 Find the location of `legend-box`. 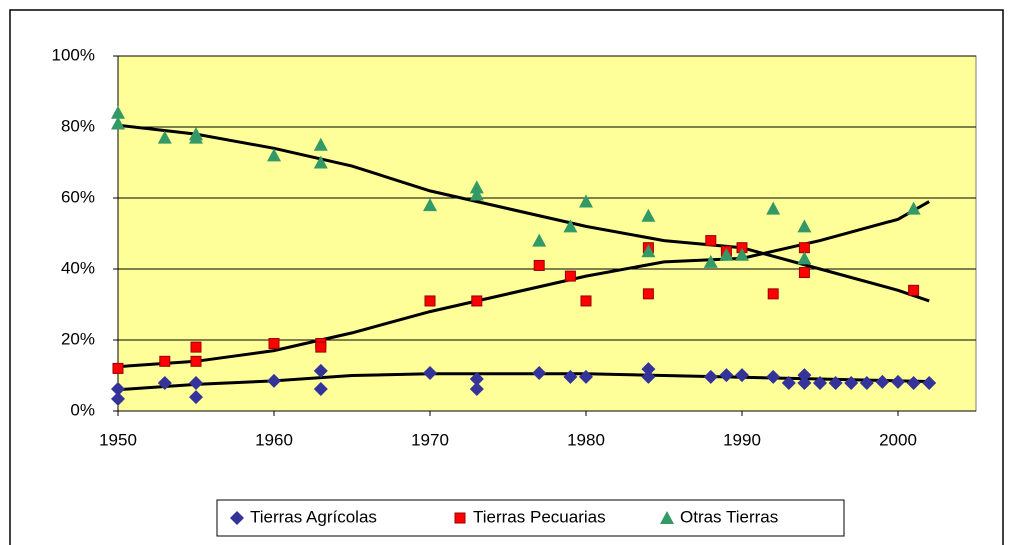

legend-box is located at coordinates (530, 518).